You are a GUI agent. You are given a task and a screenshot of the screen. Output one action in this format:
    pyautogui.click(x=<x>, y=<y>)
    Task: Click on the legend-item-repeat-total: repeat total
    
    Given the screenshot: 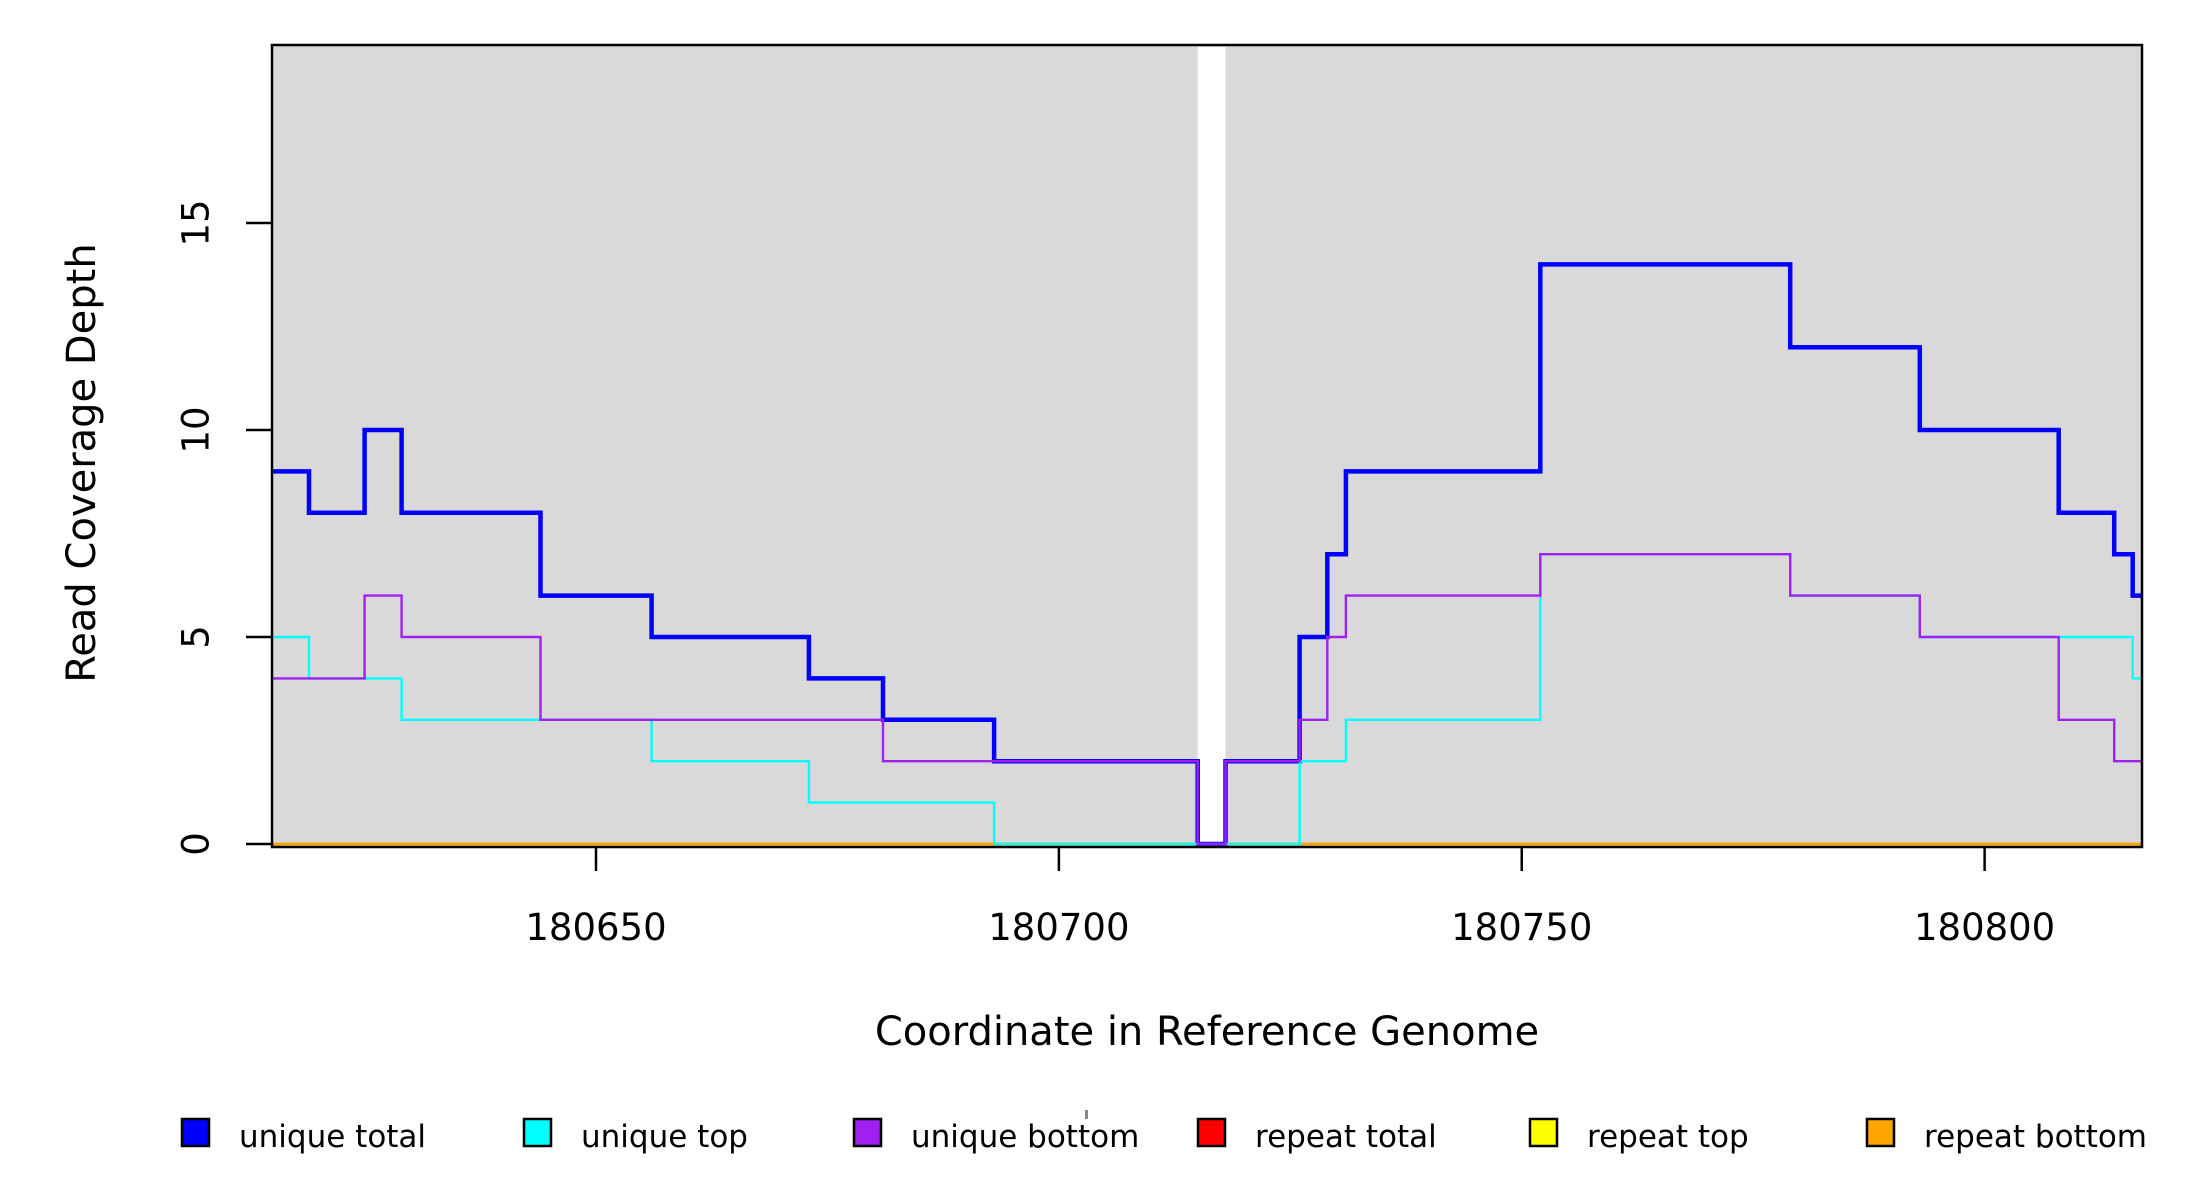 What is the action you would take?
    pyautogui.click(x=1316, y=1136)
    